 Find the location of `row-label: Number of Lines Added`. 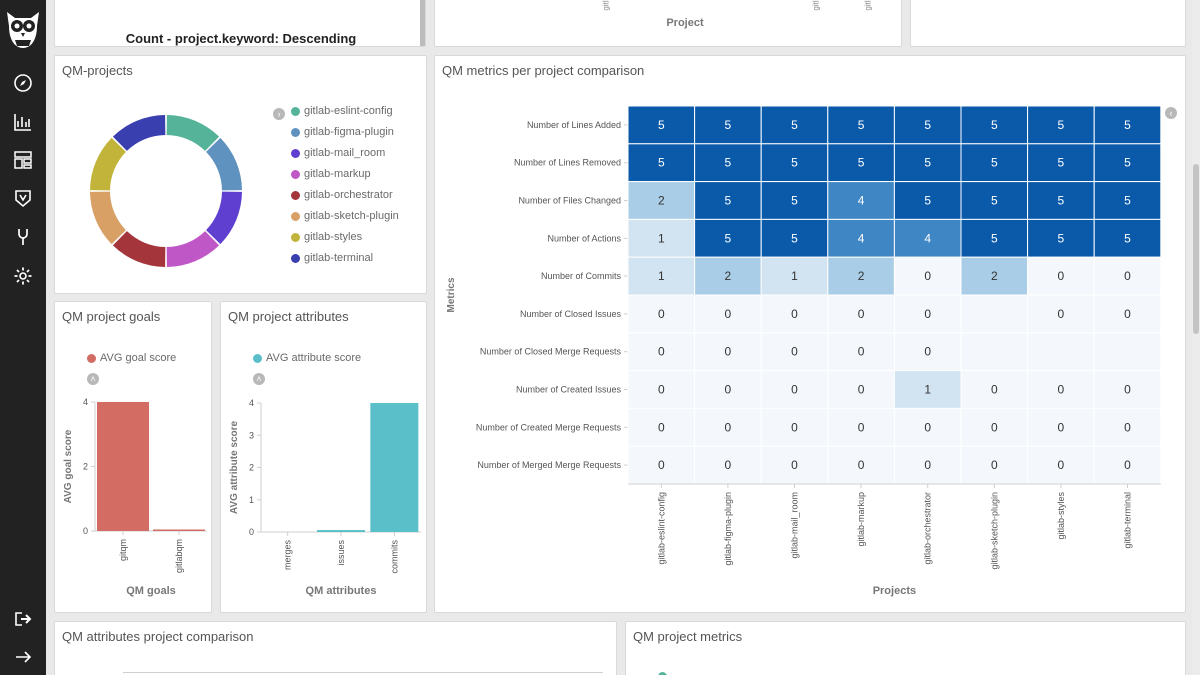

row-label: Number of Lines Added is located at coordinates (574, 125).